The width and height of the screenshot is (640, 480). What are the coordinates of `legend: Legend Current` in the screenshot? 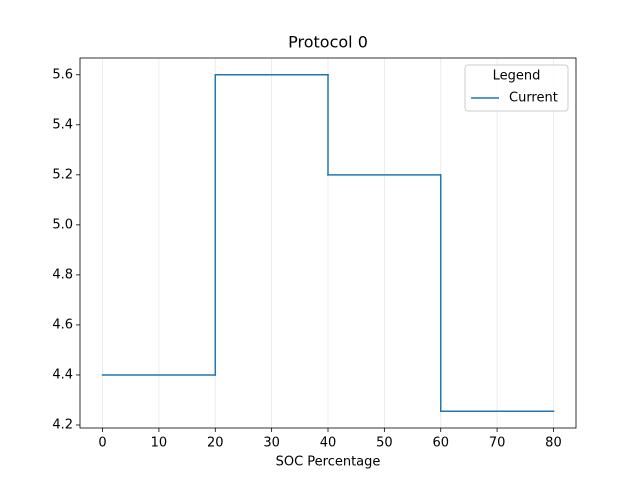 It's located at (516, 88).